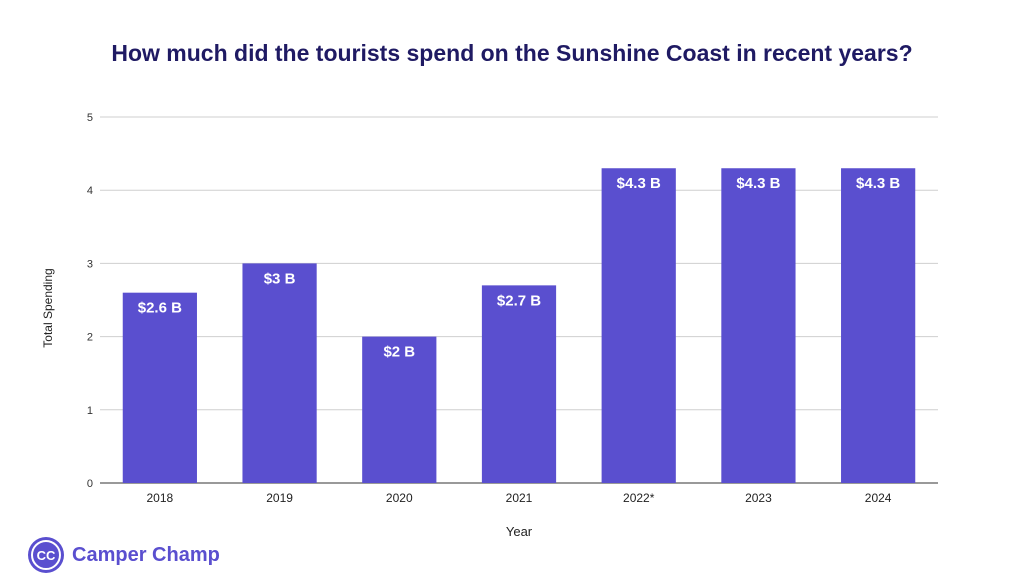 The height and width of the screenshot is (582, 1024). What do you see at coordinates (90, 191) in the screenshot?
I see `y-tick-label: 4` at bounding box center [90, 191].